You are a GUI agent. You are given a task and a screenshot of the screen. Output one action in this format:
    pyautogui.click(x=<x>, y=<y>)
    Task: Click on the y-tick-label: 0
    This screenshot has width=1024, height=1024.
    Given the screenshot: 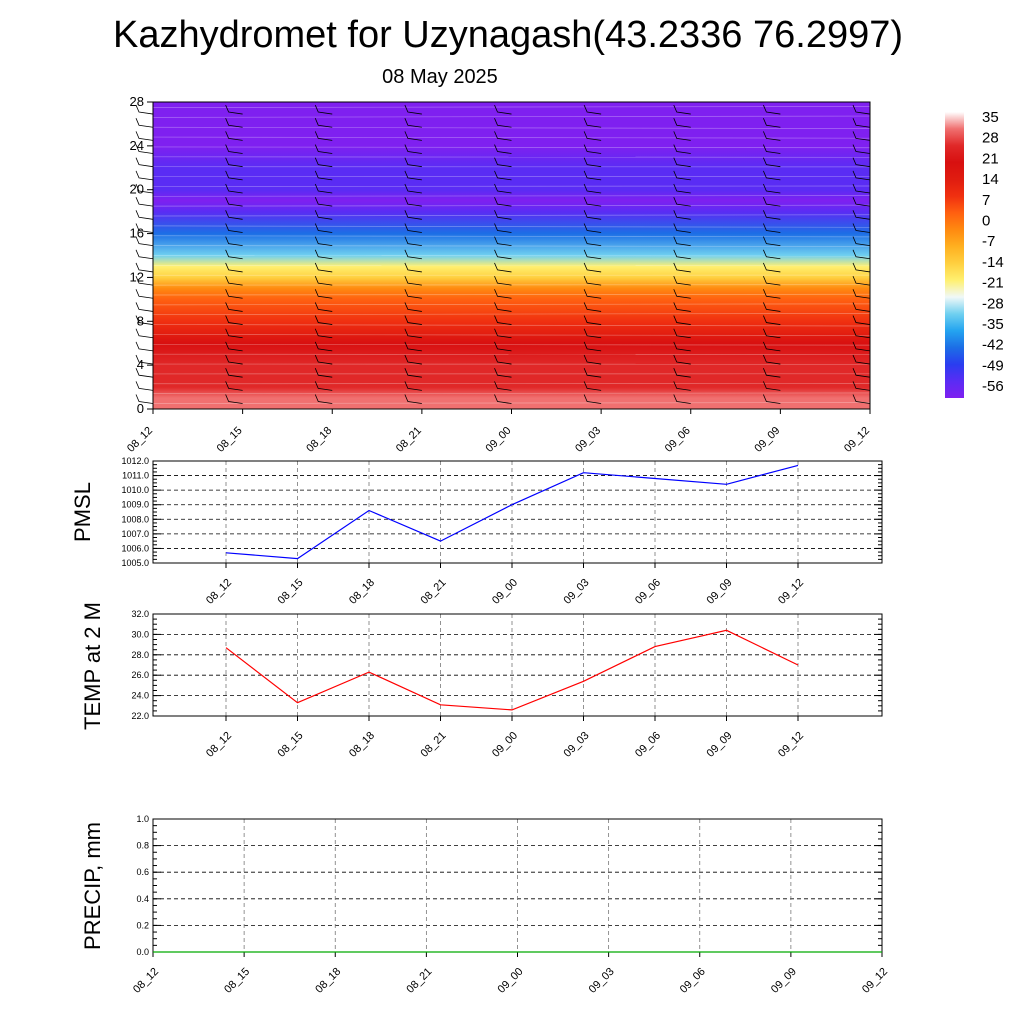 What is the action you would take?
    pyautogui.click(x=140, y=408)
    